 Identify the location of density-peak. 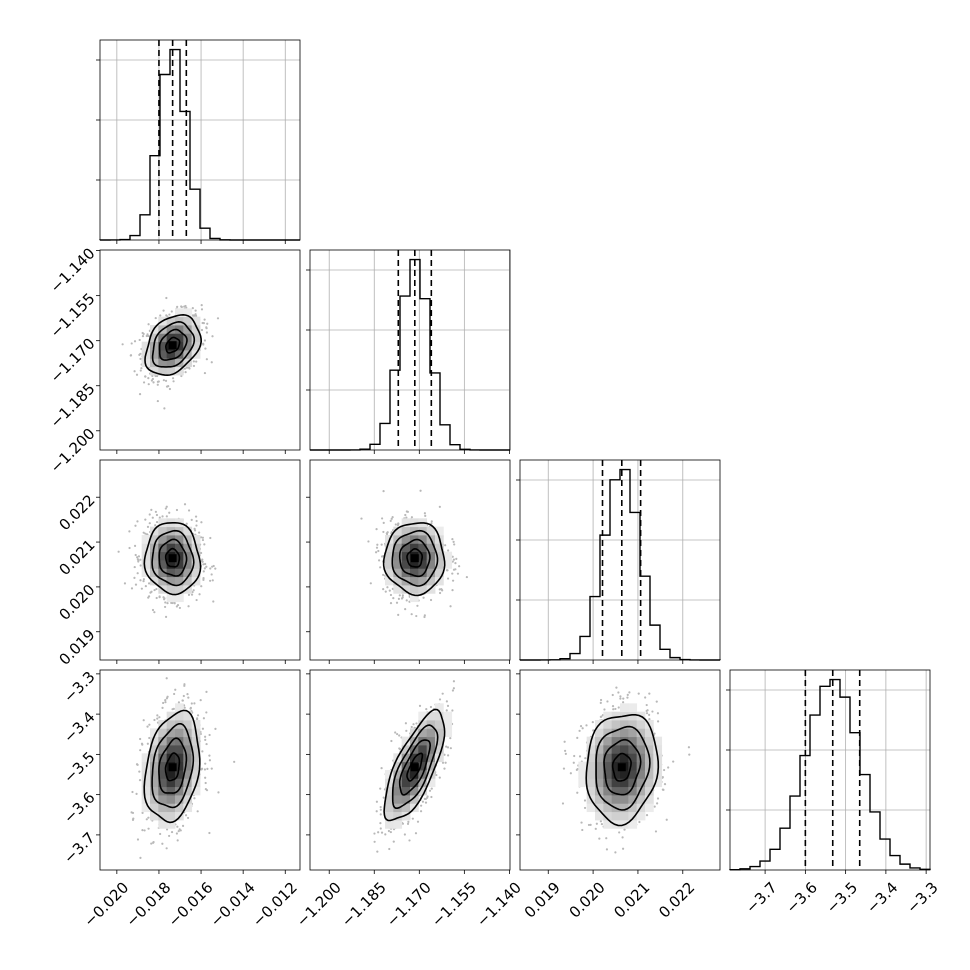
(172, 558).